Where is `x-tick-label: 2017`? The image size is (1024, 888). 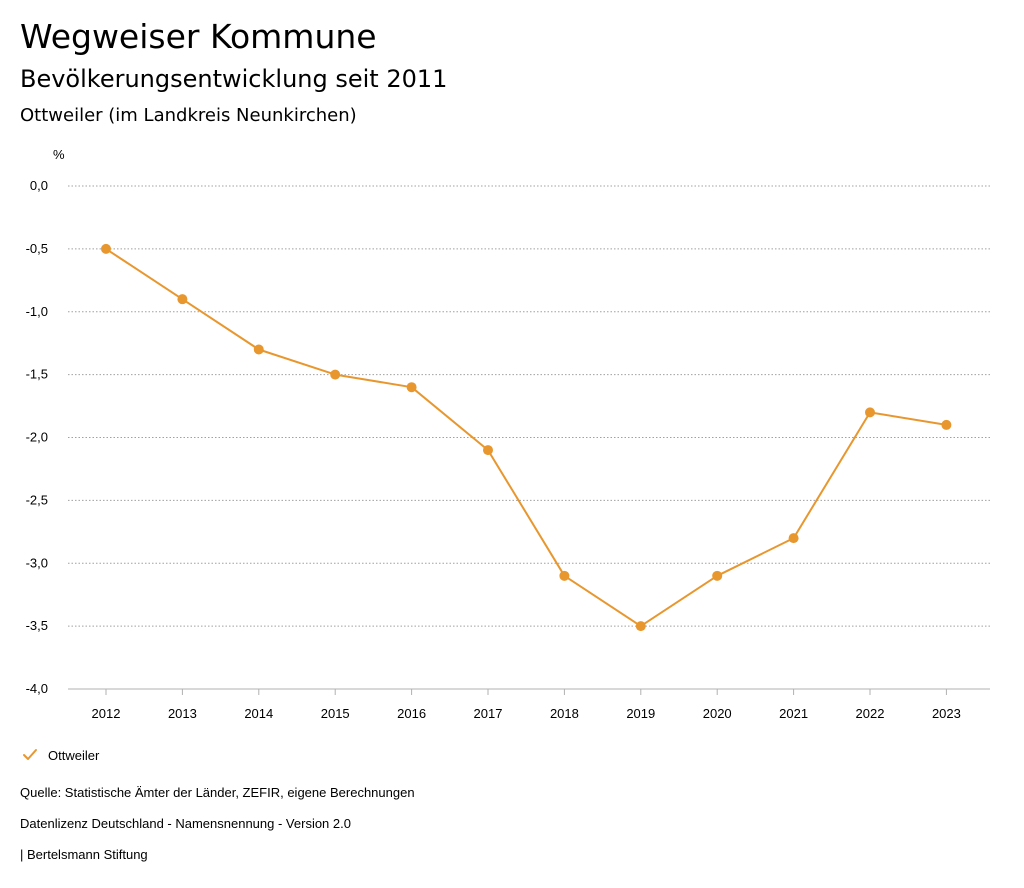 x-tick-label: 2017 is located at coordinates (488, 713).